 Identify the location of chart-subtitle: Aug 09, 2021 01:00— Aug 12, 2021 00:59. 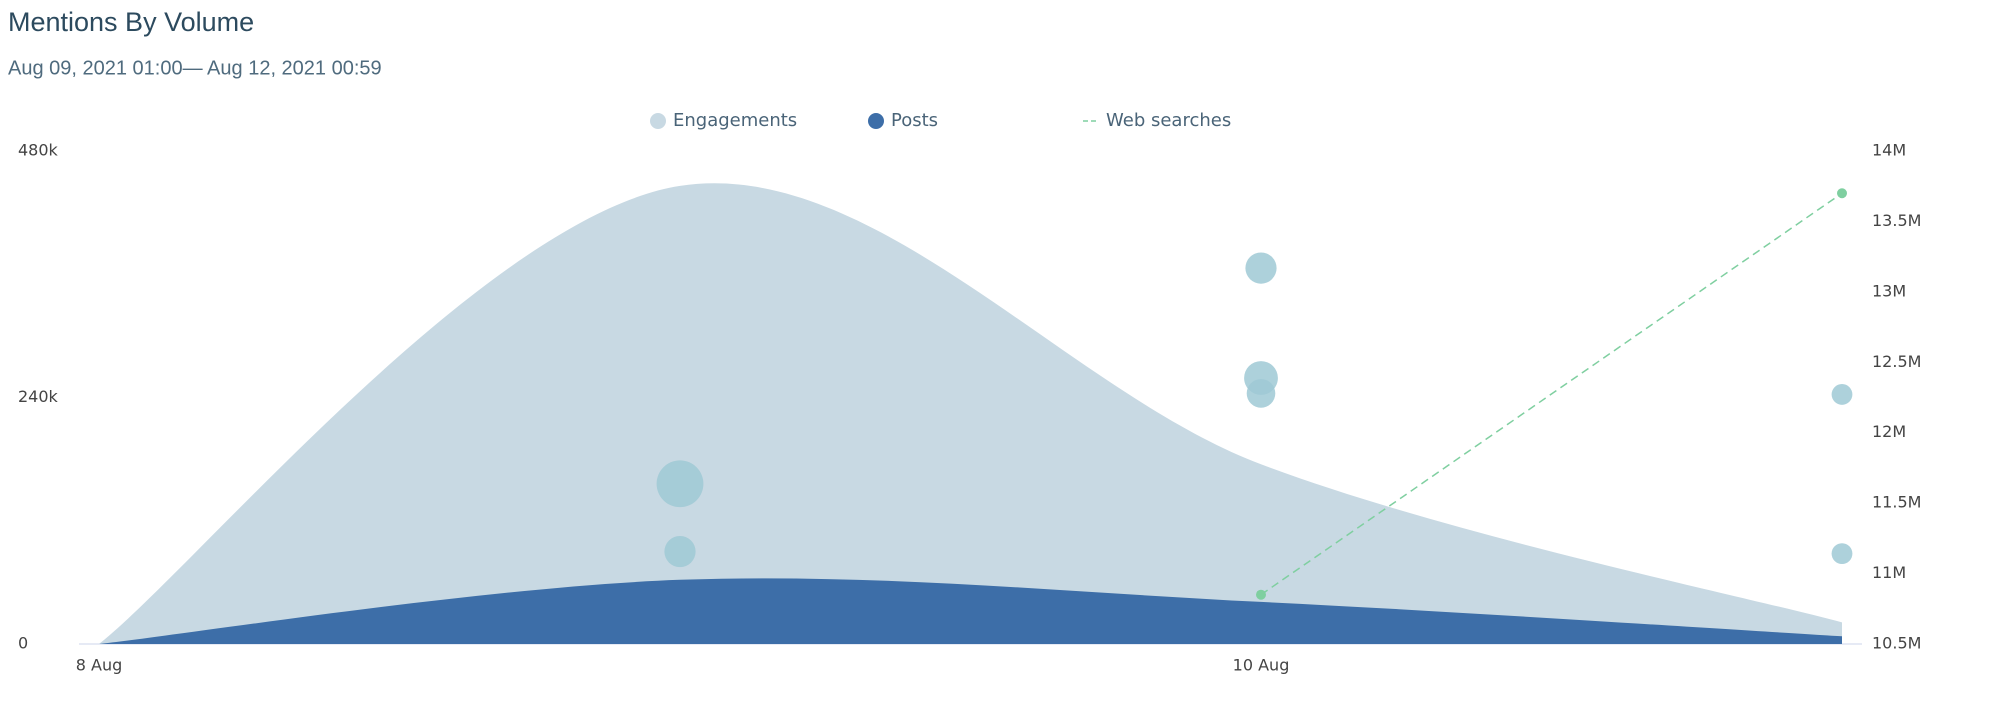
(195, 68).